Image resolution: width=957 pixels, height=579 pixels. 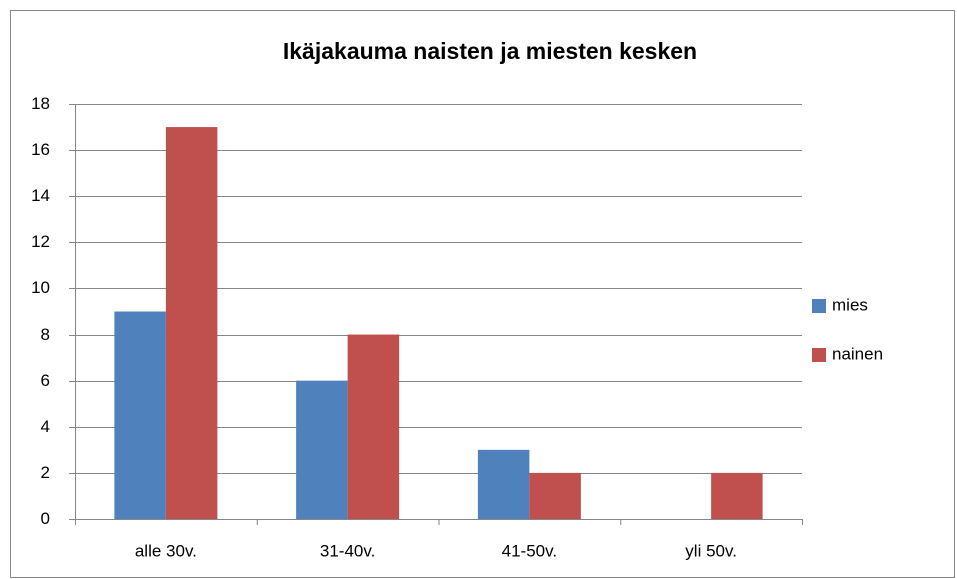 What do you see at coordinates (45, 380) in the screenshot?
I see `y-tick-label: 6` at bounding box center [45, 380].